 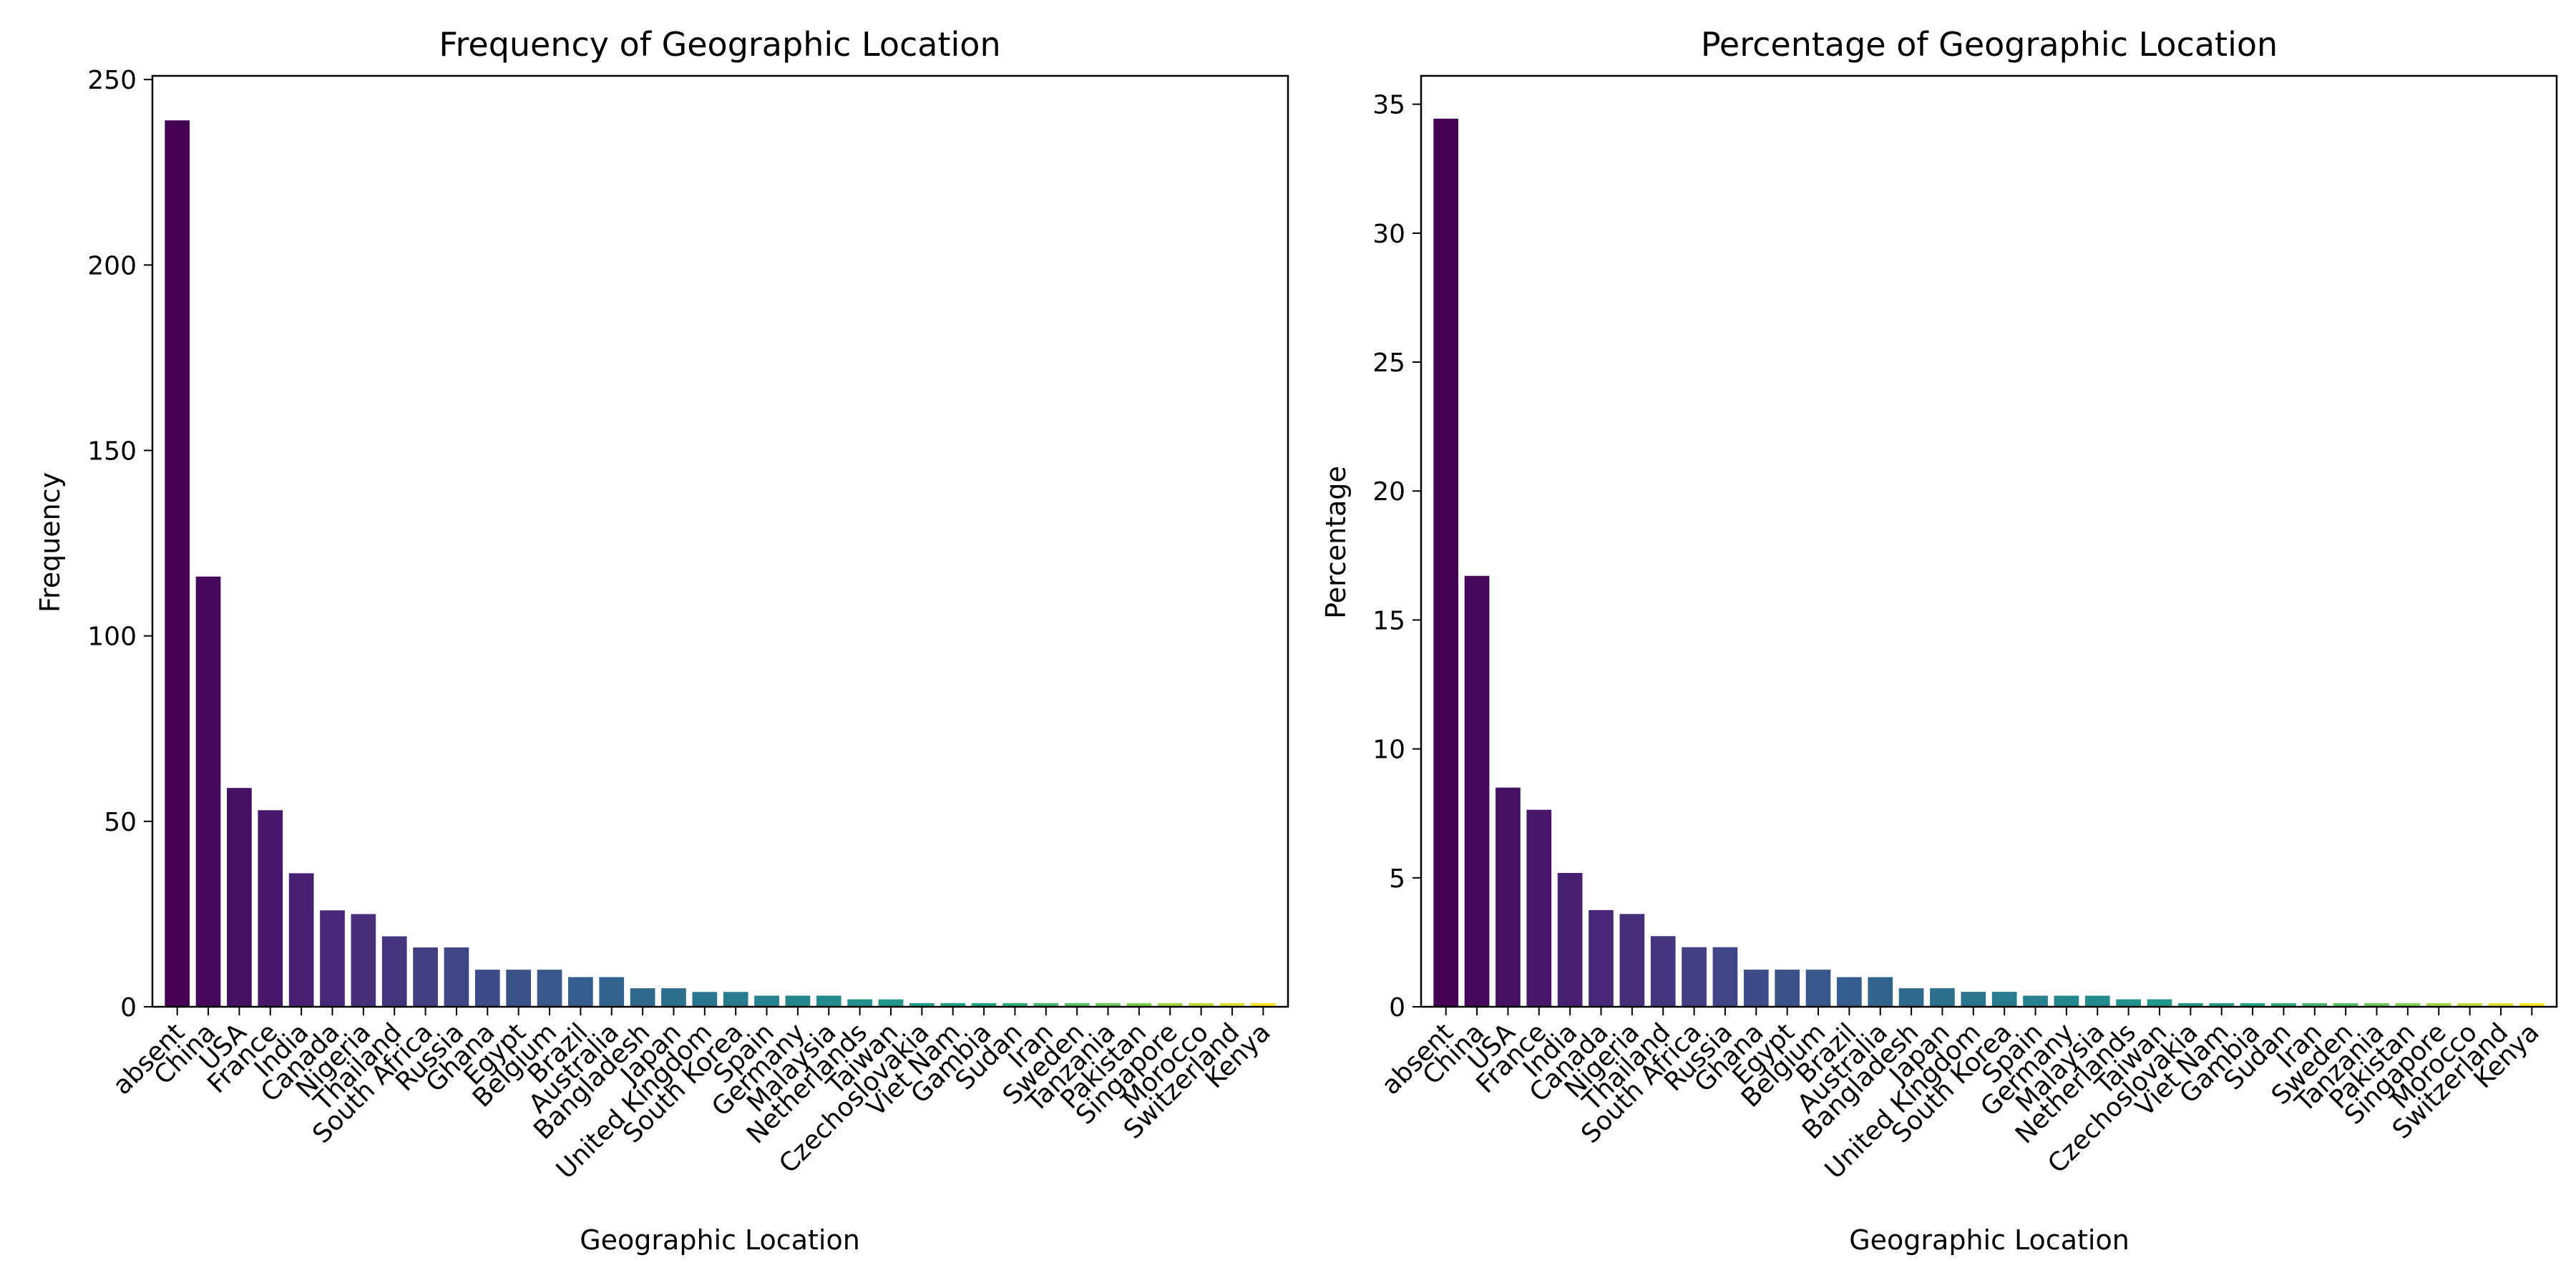 I want to click on percentage-chart-bar-usa, so click(x=1508, y=897).